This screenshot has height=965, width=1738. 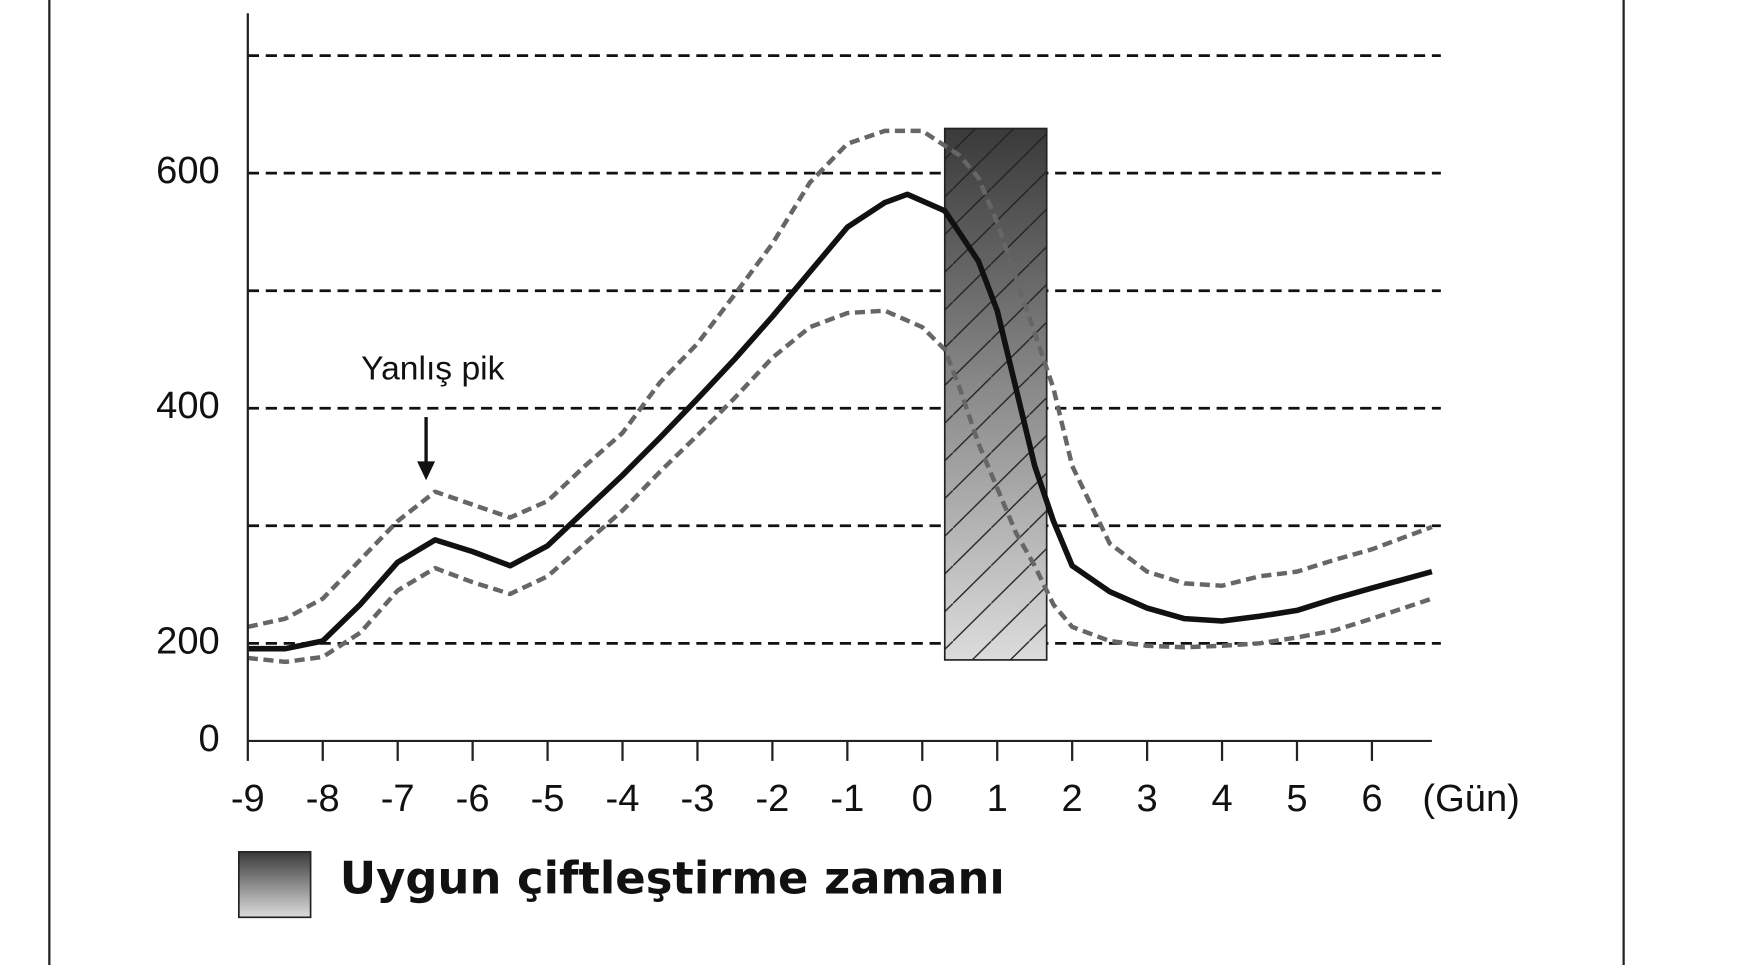 I want to click on x-tick-label: -3, so click(x=698, y=799).